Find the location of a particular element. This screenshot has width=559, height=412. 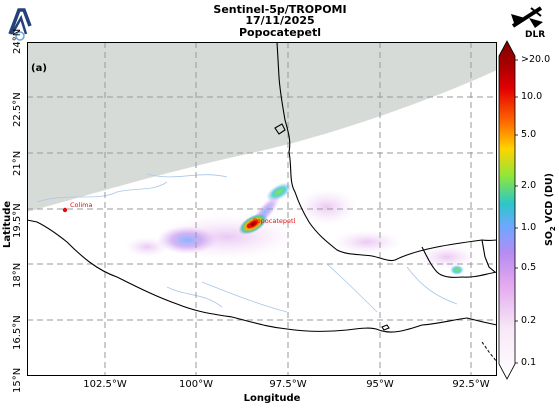

cb-tick-1: 1.0 is located at coordinates (529, 227).